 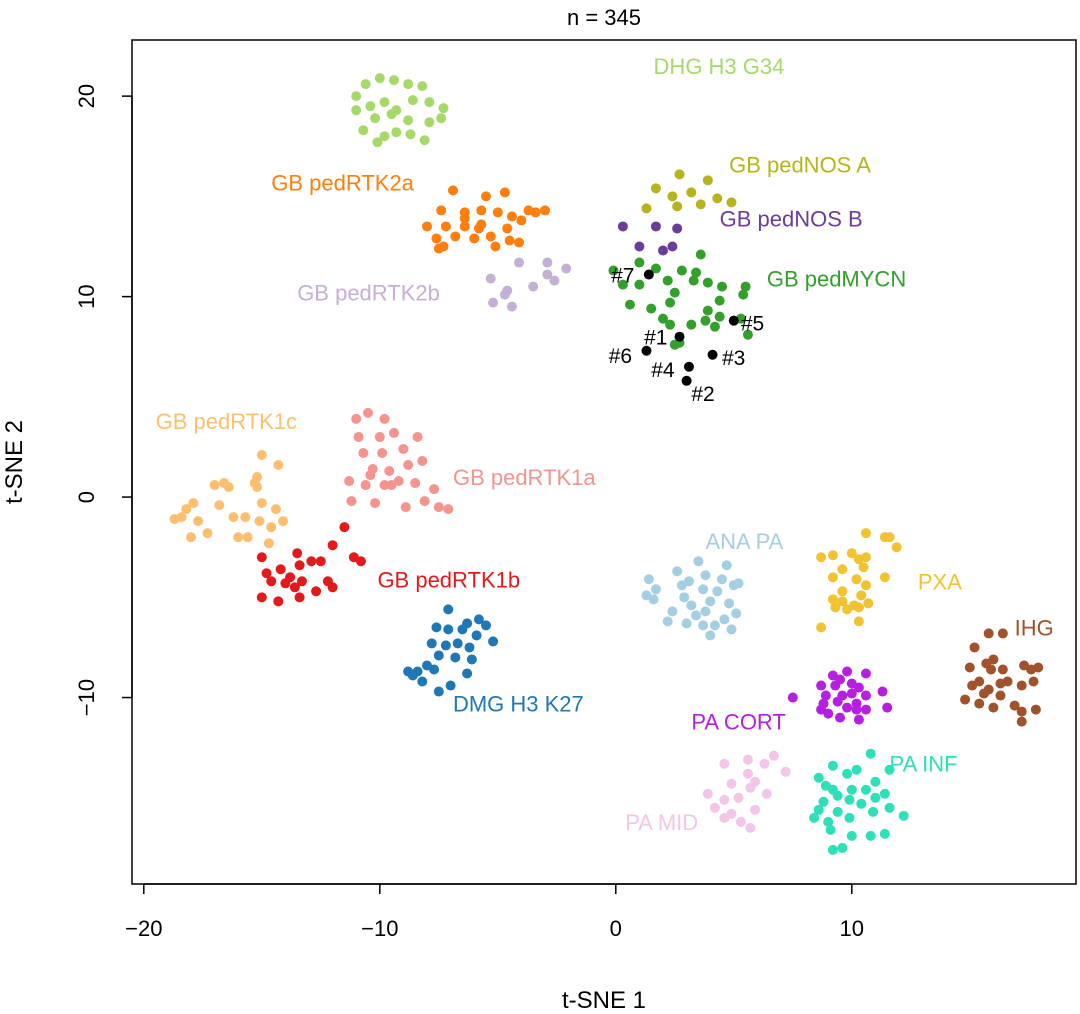 What do you see at coordinates (719, 66) in the screenshot?
I see `cluster-label: DHG H3 G34` at bounding box center [719, 66].